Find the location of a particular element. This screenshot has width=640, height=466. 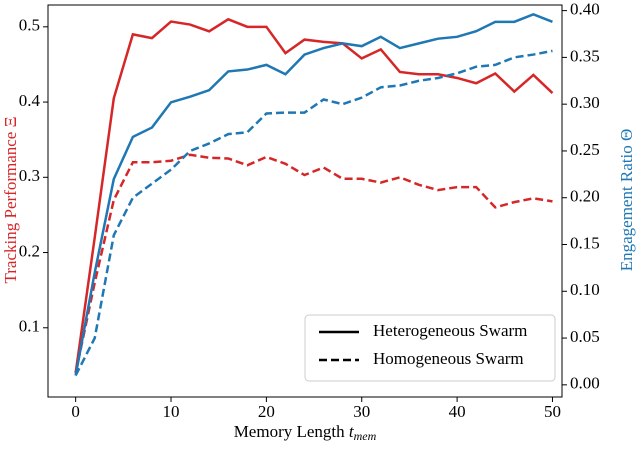

y2-tick-label: 0.10 is located at coordinates (585, 289).